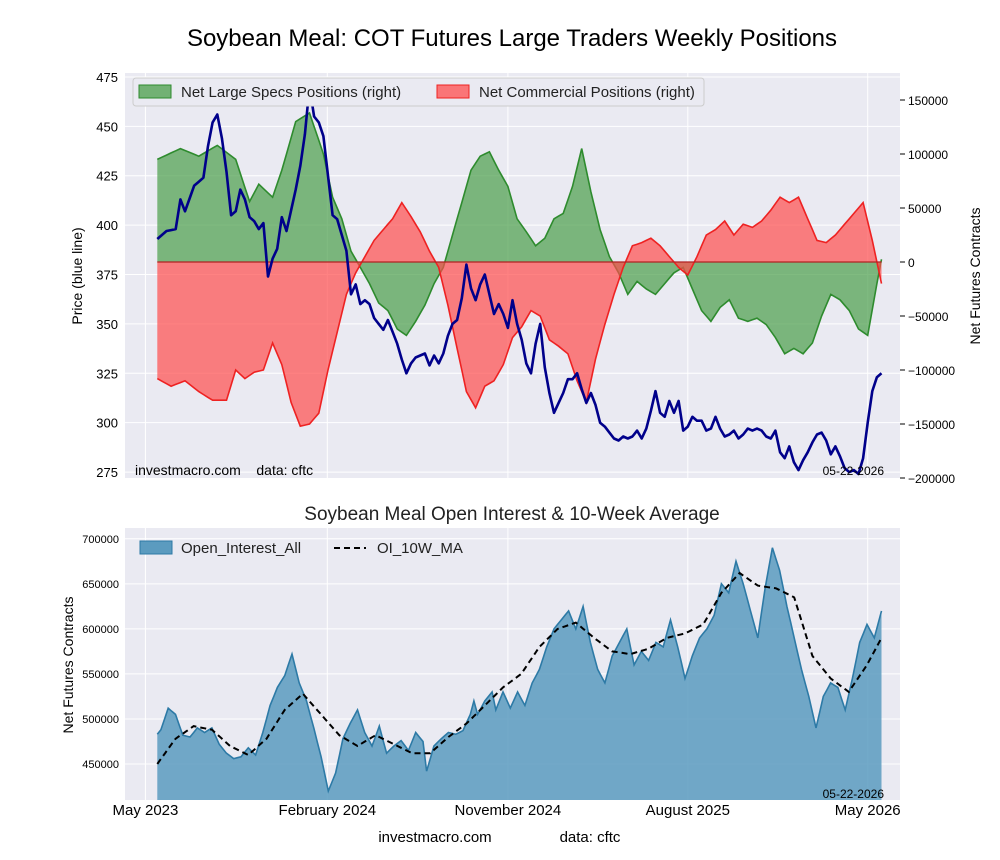 This screenshot has width=1000, height=860. Describe the element at coordinates (145, 810) in the screenshot. I see `date-tick-label: May 2023` at that location.